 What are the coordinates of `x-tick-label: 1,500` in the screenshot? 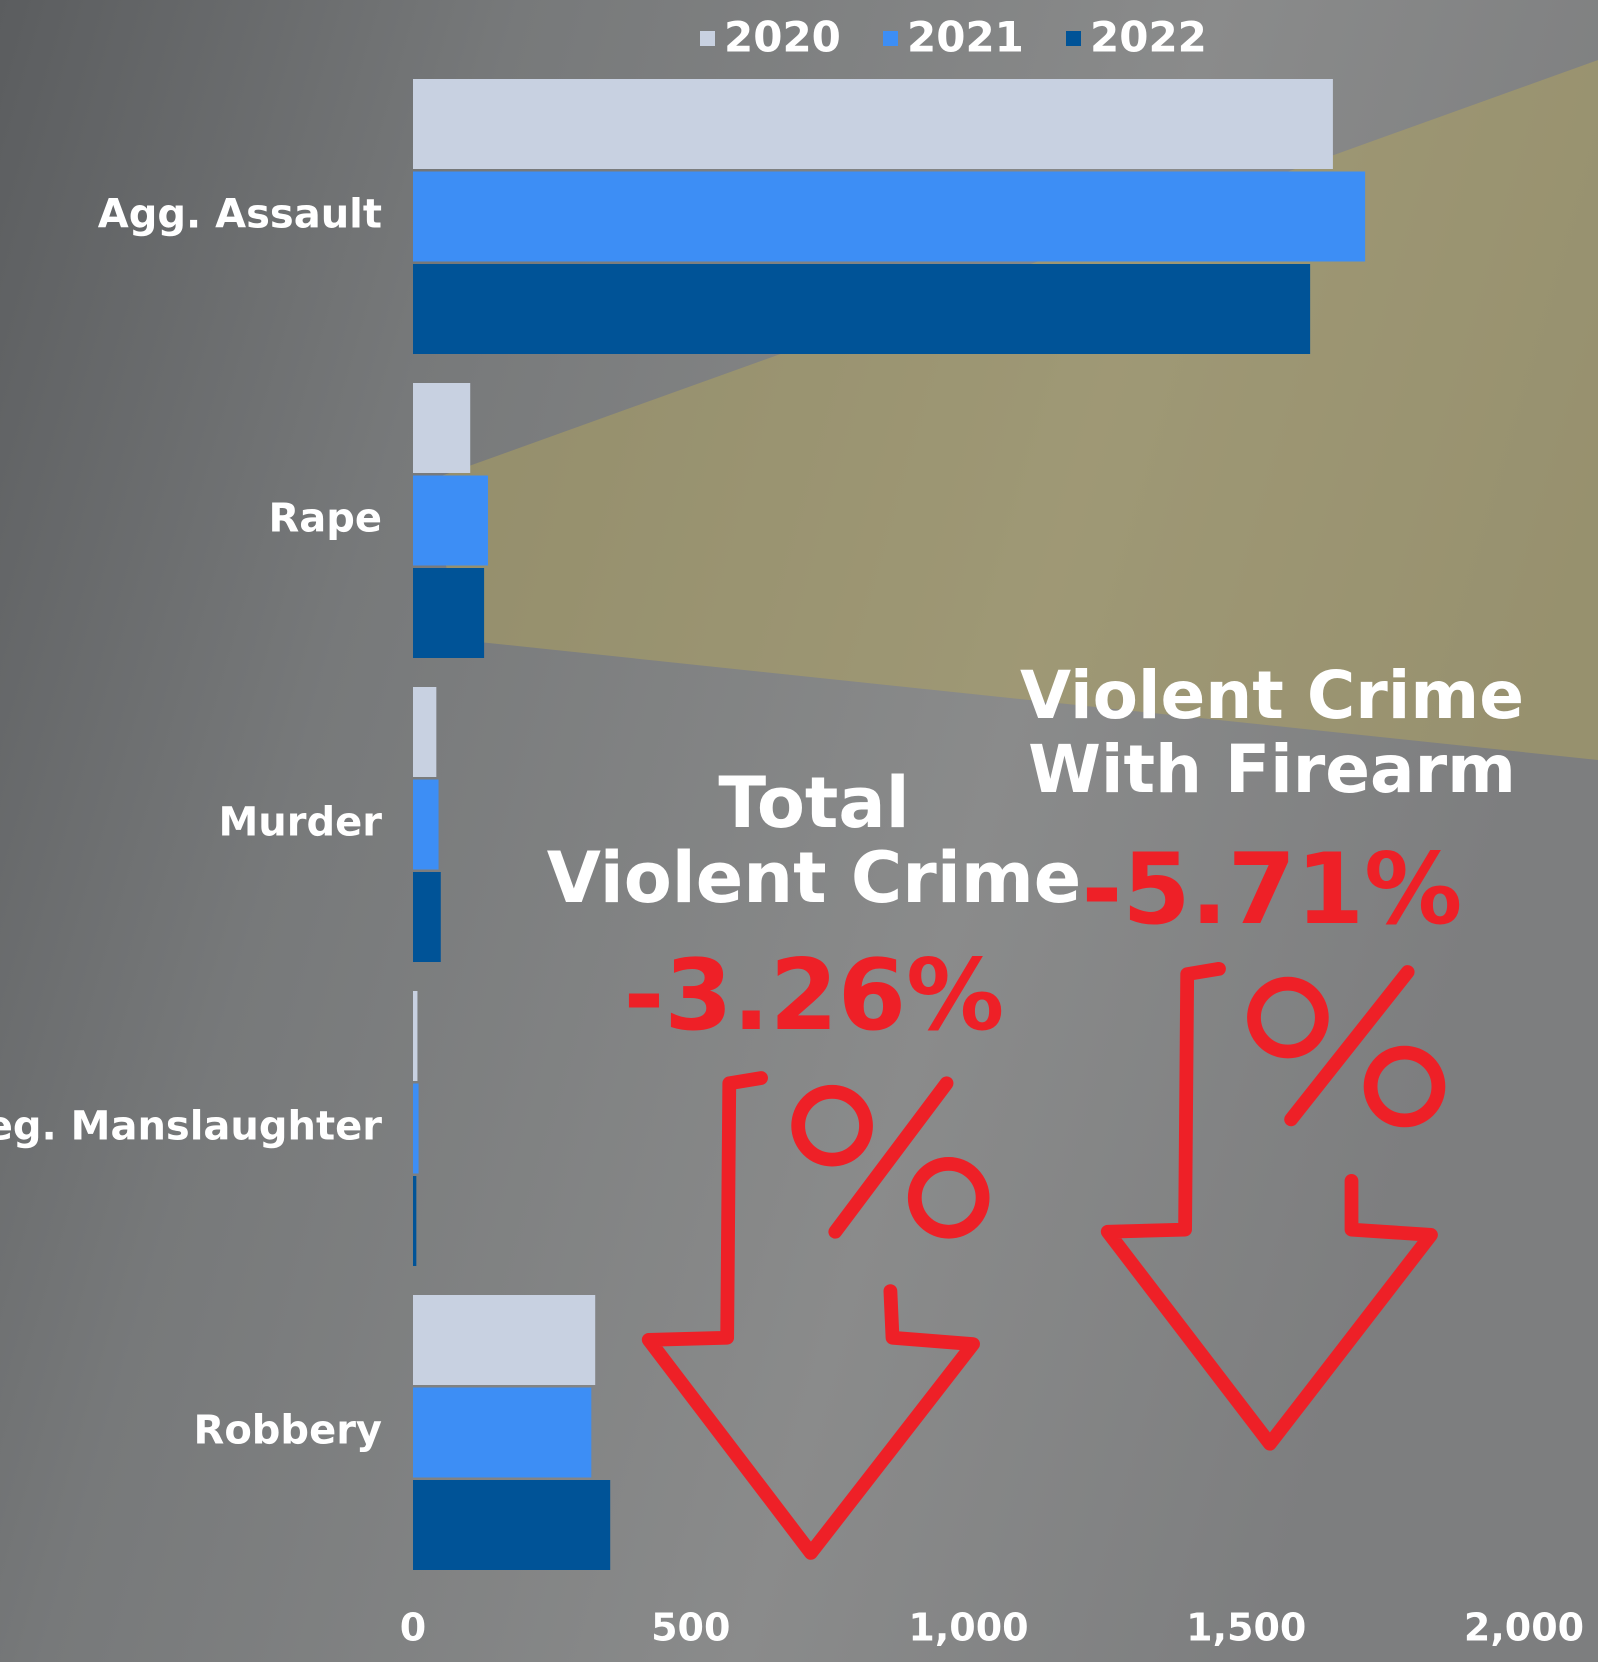 It's located at (1246, 1628).